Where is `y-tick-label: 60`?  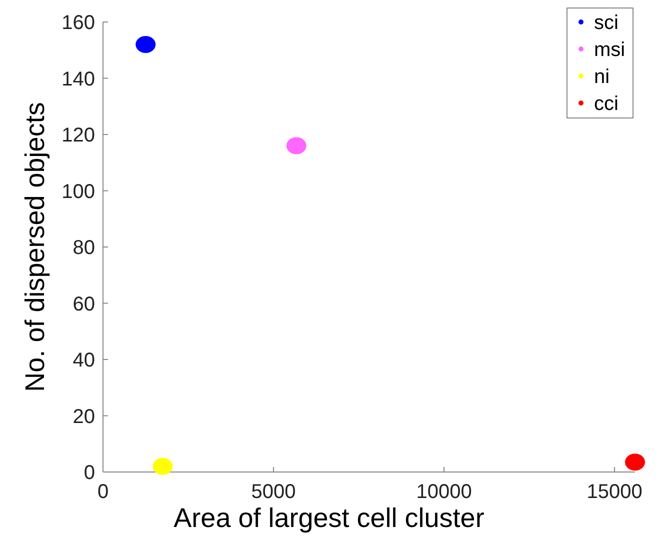
y-tick-label: 60 is located at coordinates (83, 304).